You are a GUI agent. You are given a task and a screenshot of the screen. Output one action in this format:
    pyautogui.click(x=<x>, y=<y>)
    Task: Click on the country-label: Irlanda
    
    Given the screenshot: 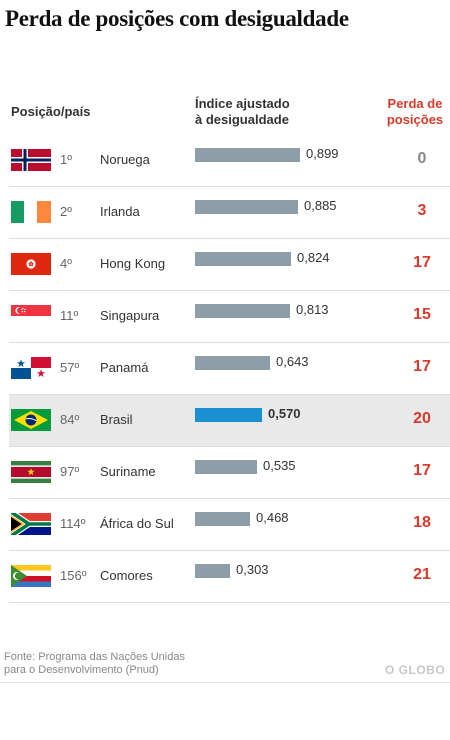 What is the action you would take?
    pyautogui.click(x=120, y=211)
    